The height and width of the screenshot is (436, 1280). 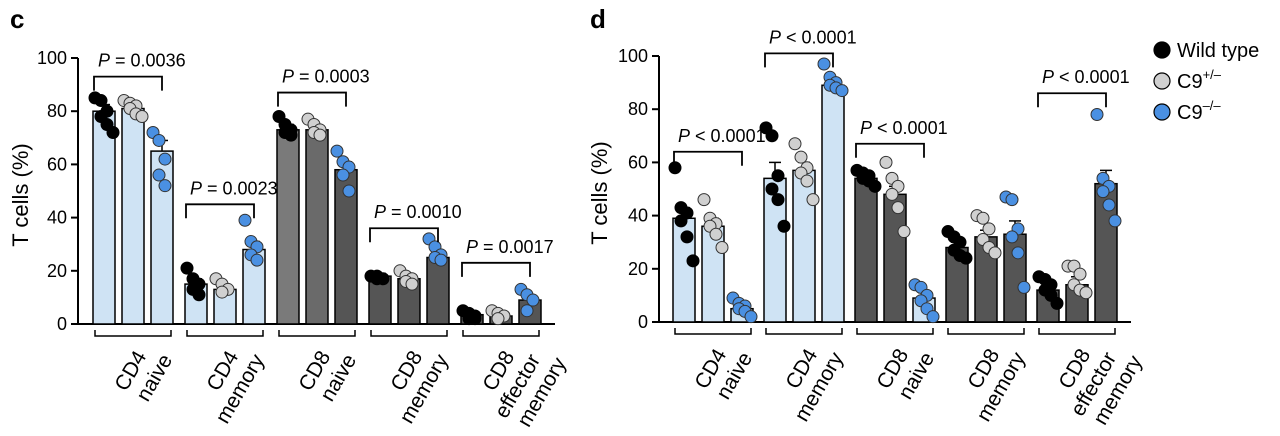 What do you see at coordinates (643, 322) in the screenshot?
I see `y-tick-label: 0` at bounding box center [643, 322].